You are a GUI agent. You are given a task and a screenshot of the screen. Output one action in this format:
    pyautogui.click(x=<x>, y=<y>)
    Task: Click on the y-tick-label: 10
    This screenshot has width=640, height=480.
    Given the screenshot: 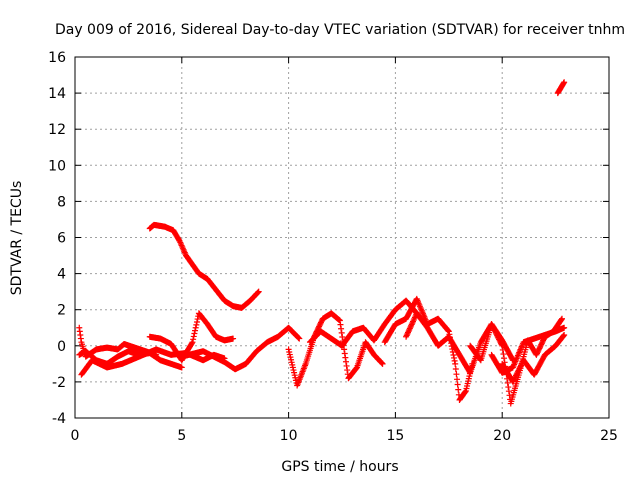 What is the action you would take?
    pyautogui.click(x=57, y=166)
    